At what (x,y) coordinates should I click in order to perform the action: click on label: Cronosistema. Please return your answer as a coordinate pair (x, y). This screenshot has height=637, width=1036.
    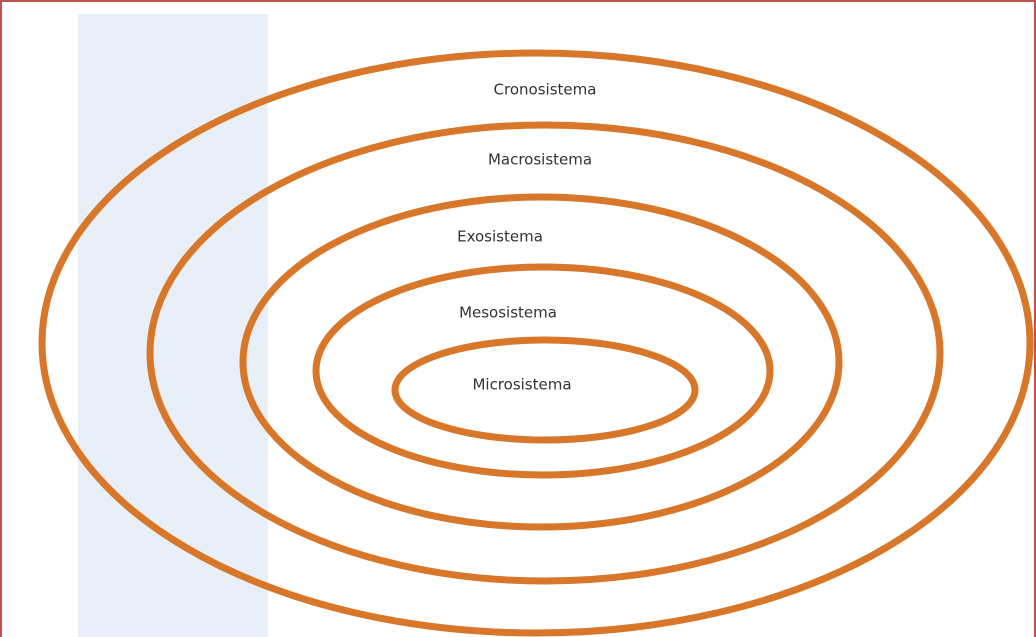
    Looking at the image, I should click on (545, 90).